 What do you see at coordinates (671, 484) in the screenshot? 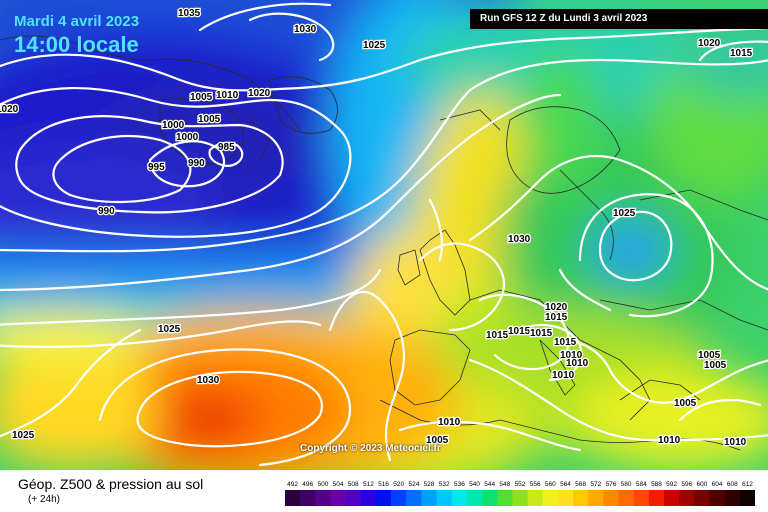
I see `legend-value: 592` at bounding box center [671, 484].